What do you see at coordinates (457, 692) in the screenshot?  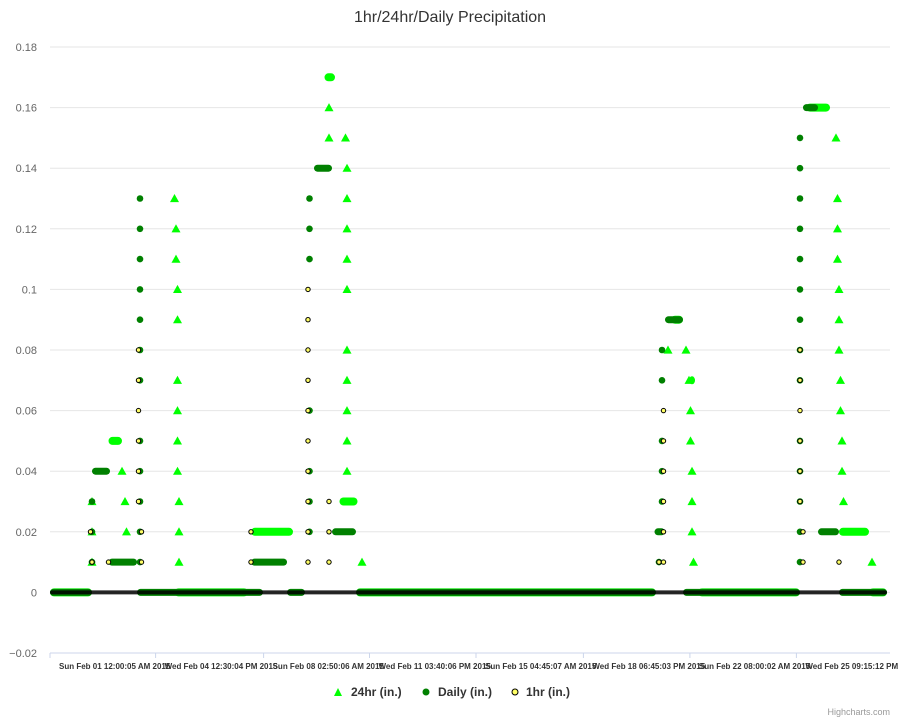 I see `legend-item-daily: Daily (in.)` at bounding box center [457, 692].